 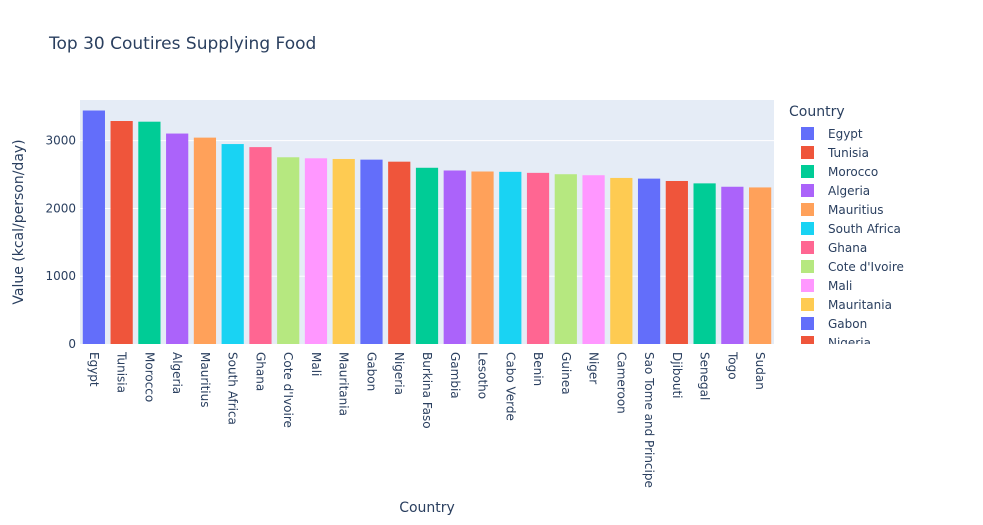 What do you see at coordinates (149, 377) in the screenshot?
I see `x-tick-label: Morocco` at bounding box center [149, 377].